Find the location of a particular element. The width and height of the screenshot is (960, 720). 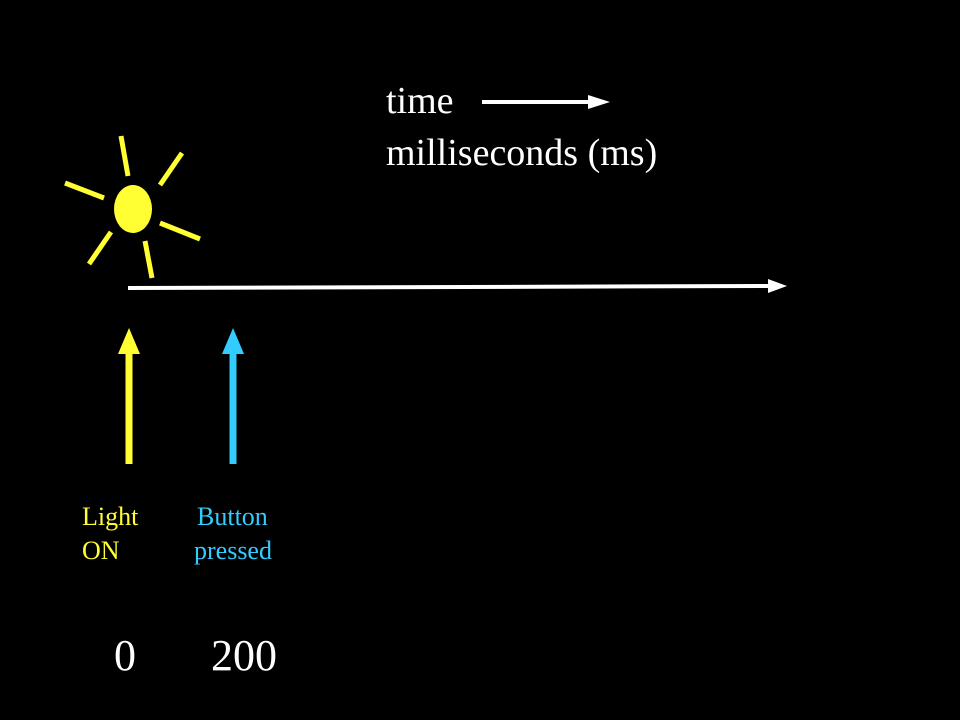

button-pressed-label: Button pressed is located at coordinates (233, 534).